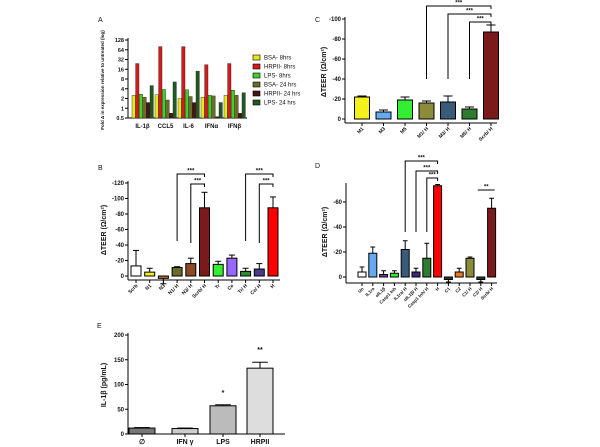  What do you see at coordinates (423, 133) in the screenshot?
I see `x-tick-label: M1/ H` at bounding box center [423, 133].